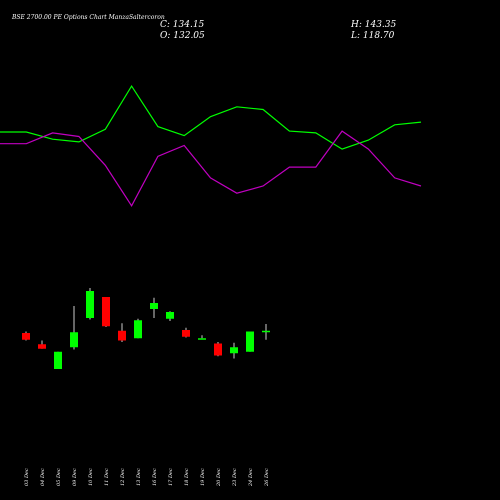 This screenshot has height=500, width=500. What do you see at coordinates (373, 36) in the screenshot?
I see `low-price: L: 118.70` at bounding box center [373, 36].